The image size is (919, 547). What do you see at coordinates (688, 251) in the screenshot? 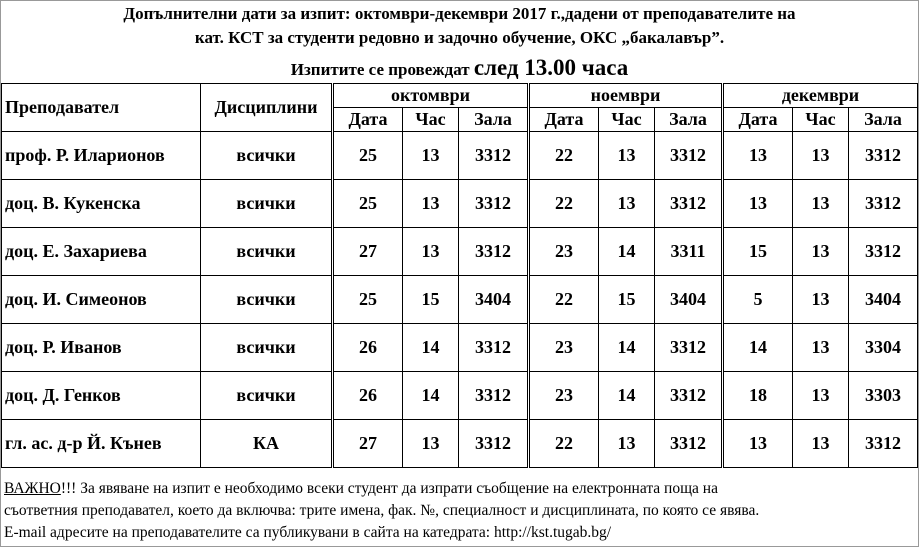
I see `room-cell: 3311` at bounding box center [688, 251].